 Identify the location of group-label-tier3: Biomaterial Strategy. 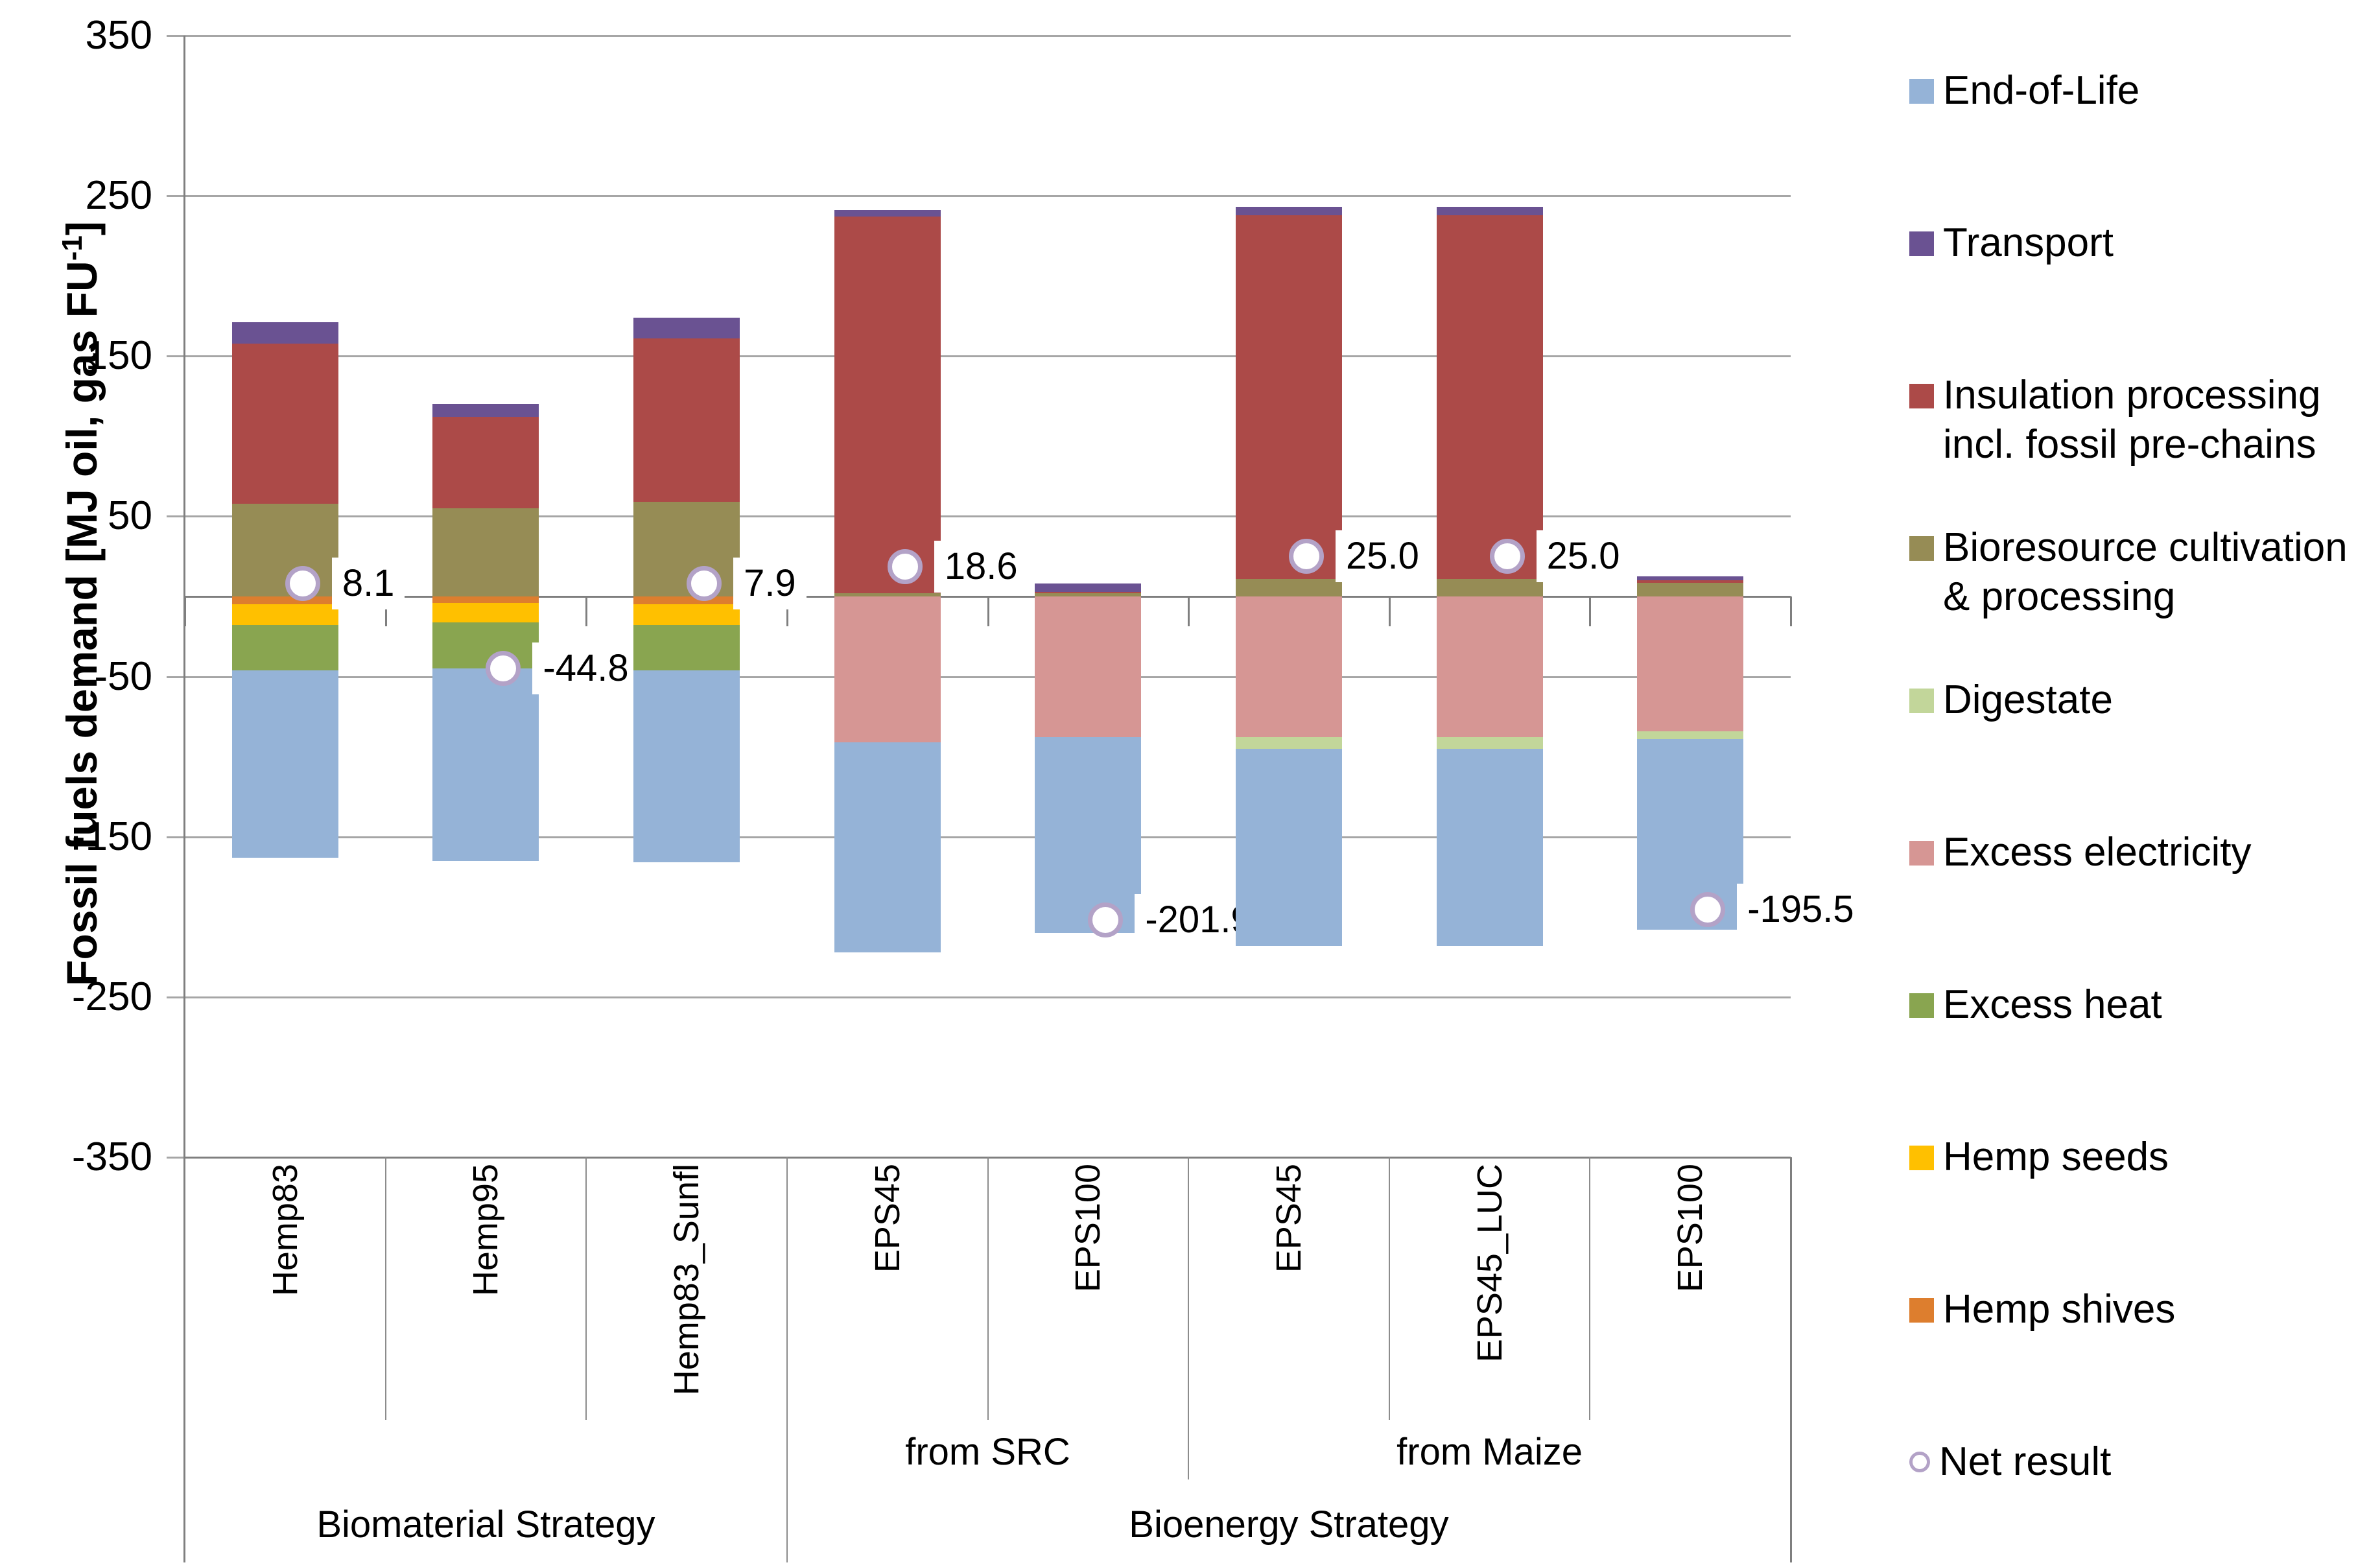
(485, 1524).